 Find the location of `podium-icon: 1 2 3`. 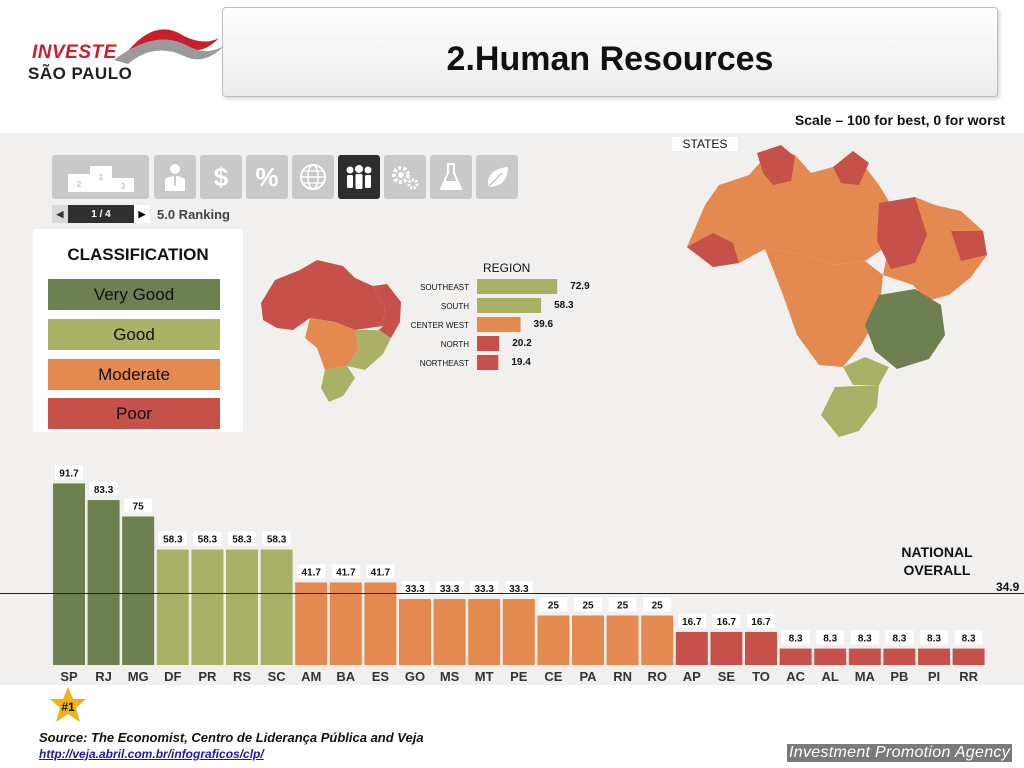

podium-icon: 1 2 3 is located at coordinates (100, 179).